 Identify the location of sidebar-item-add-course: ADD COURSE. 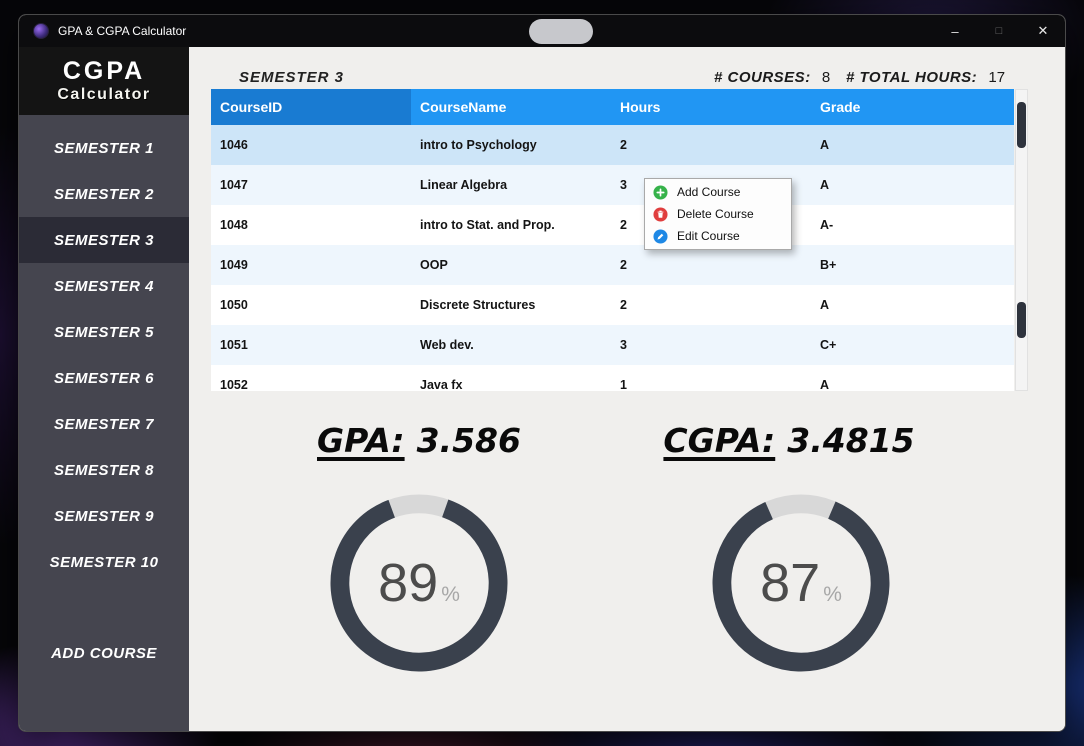
(104, 653).